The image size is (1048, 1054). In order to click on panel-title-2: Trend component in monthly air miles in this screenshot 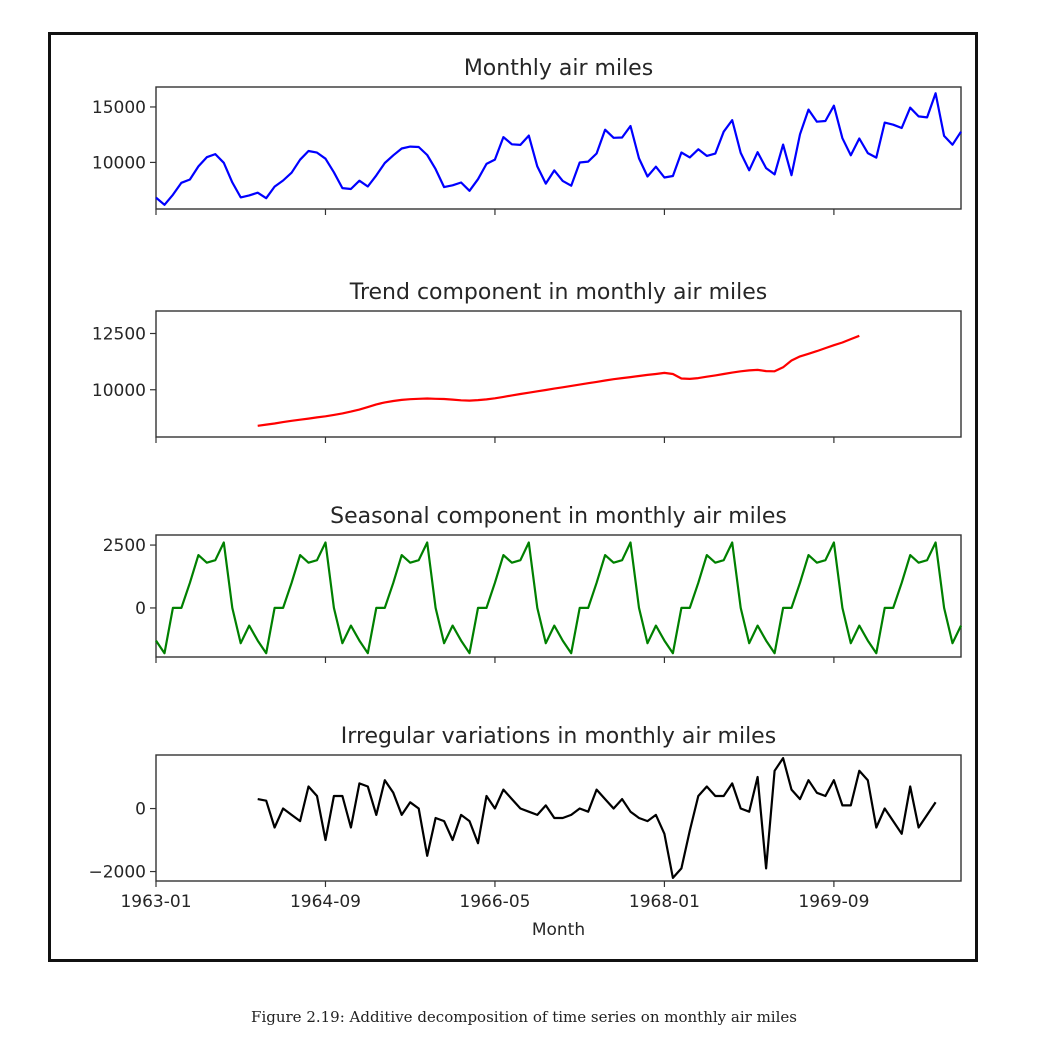, I will do `click(558, 292)`.